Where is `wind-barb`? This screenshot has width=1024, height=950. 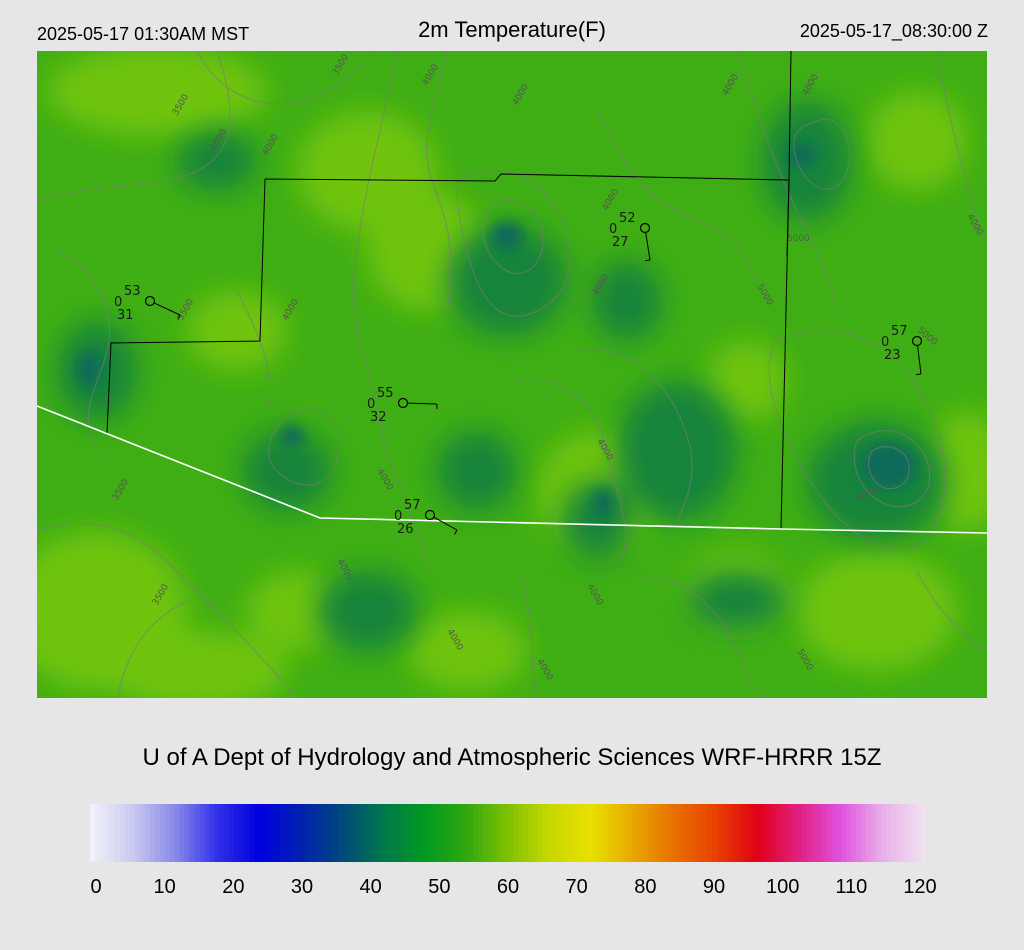
wind-barb is located at coordinates (422, 403).